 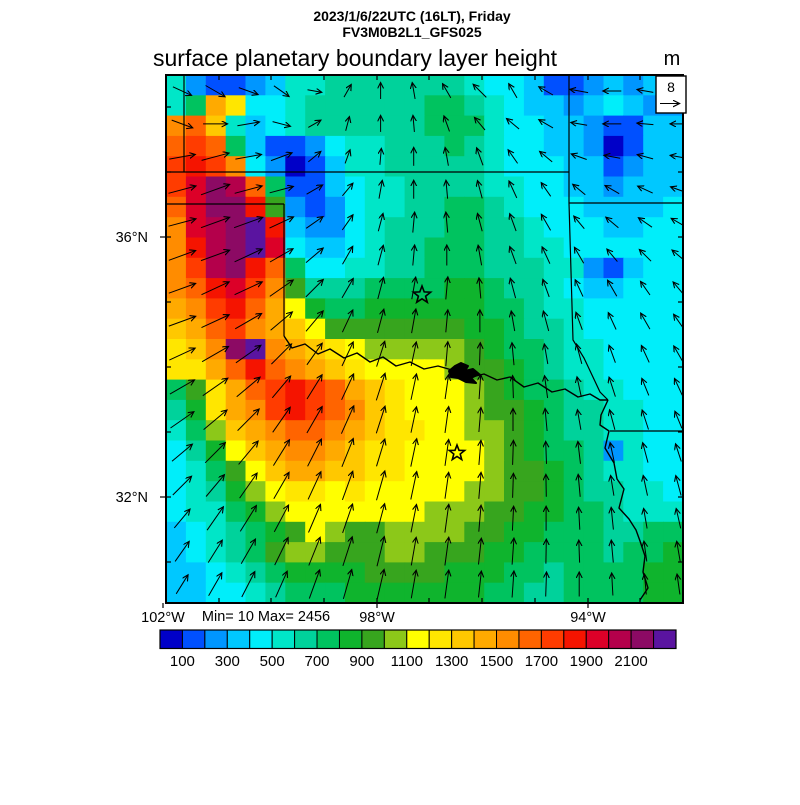 What do you see at coordinates (272, 661) in the screenshot?
I see `colorbar-label-500: 500` at bounding box center [272, 661].